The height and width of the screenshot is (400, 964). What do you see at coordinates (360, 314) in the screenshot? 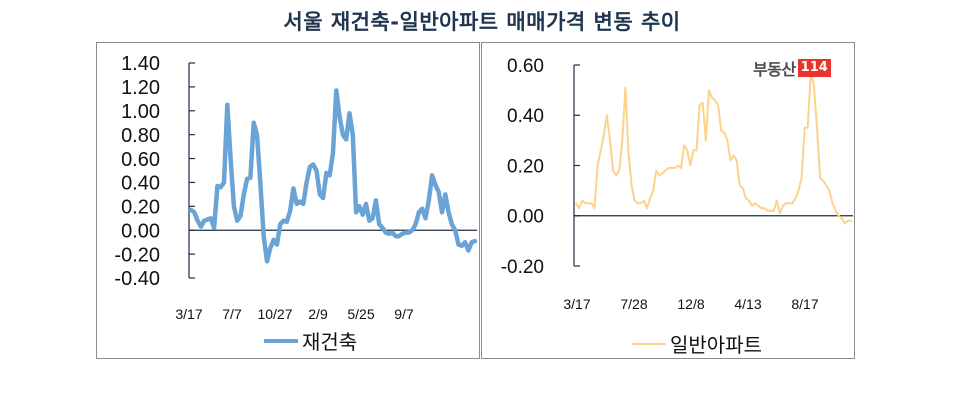
I see `x-tick-label: 5/25` at bounding box center [360, 314].